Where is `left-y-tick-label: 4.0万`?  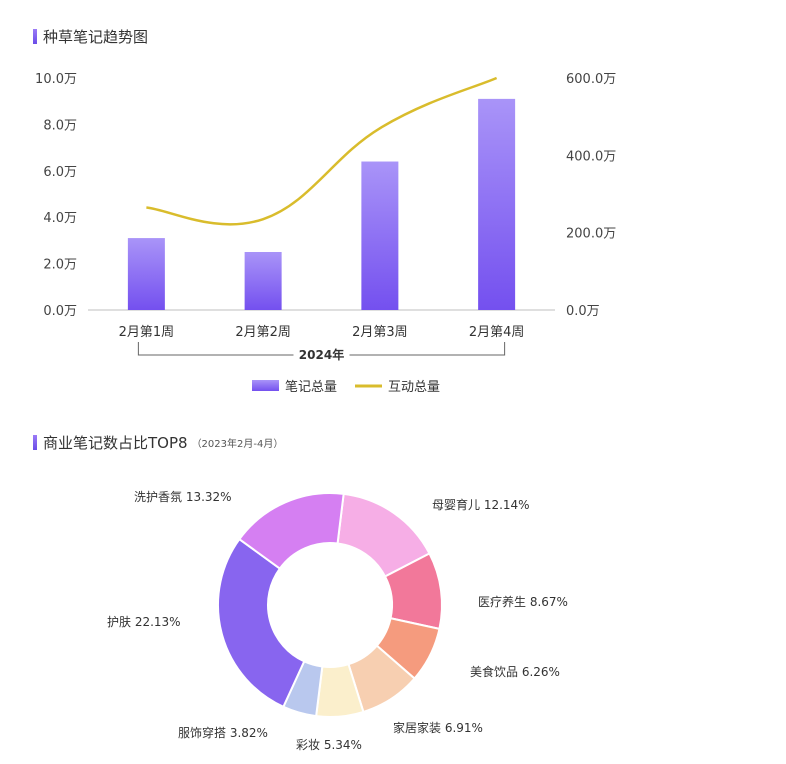
left-y-tick-label: 4.0万 is located at coordinates (60, 218).